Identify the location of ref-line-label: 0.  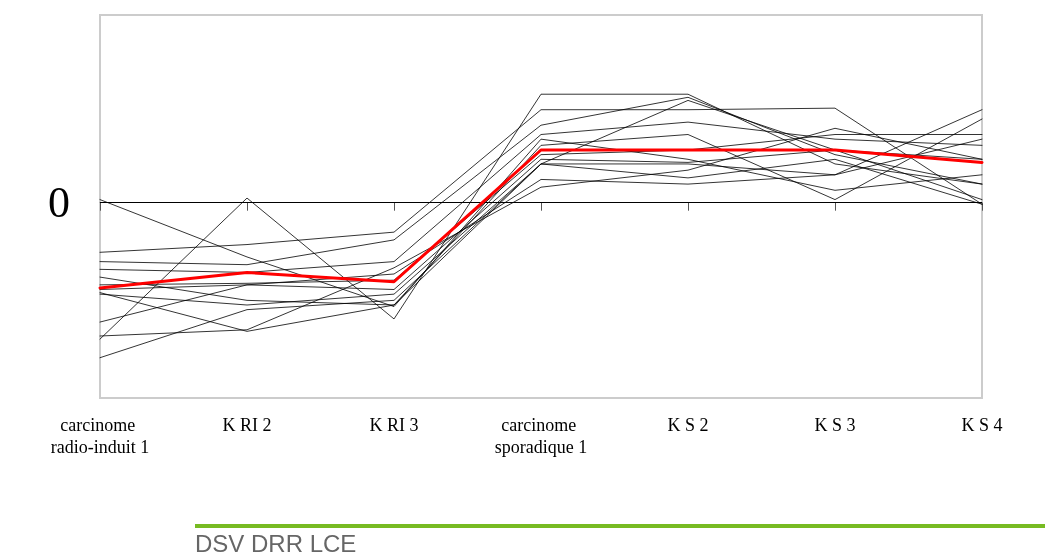
(59, 203).